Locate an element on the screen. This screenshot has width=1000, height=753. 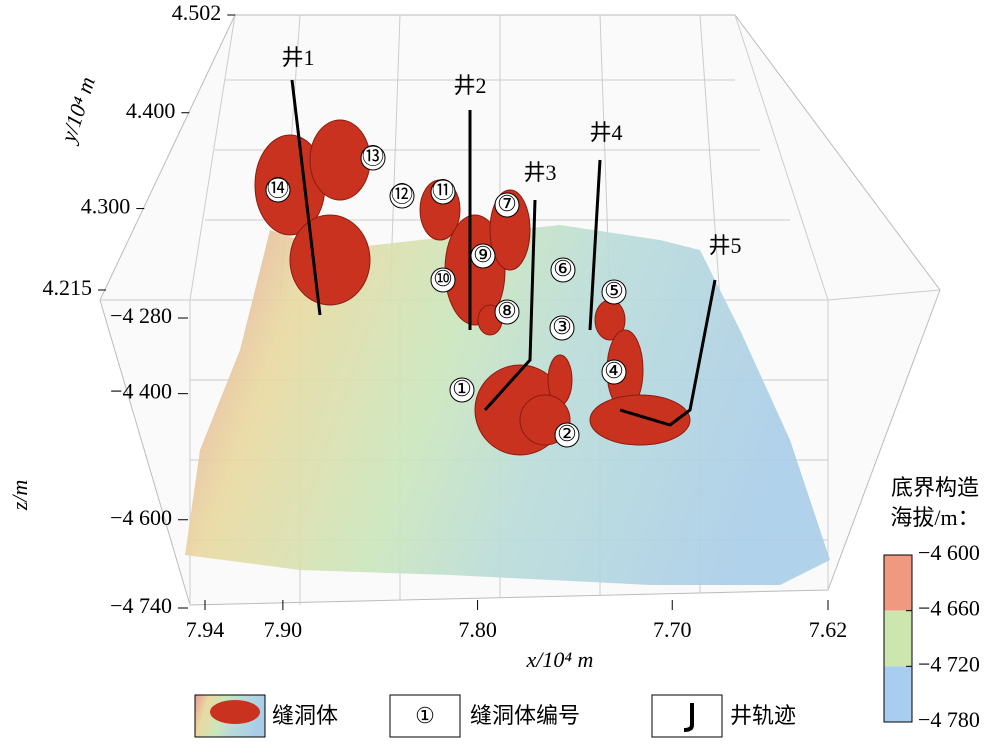
vug-label: ③ is located at coordinates (562, 326).